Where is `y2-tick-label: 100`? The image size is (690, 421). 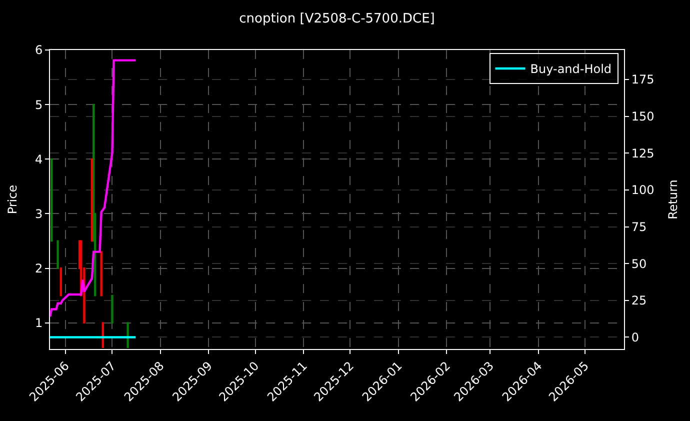
y2-tick-label: 100 is located at coordinates (642, 190).